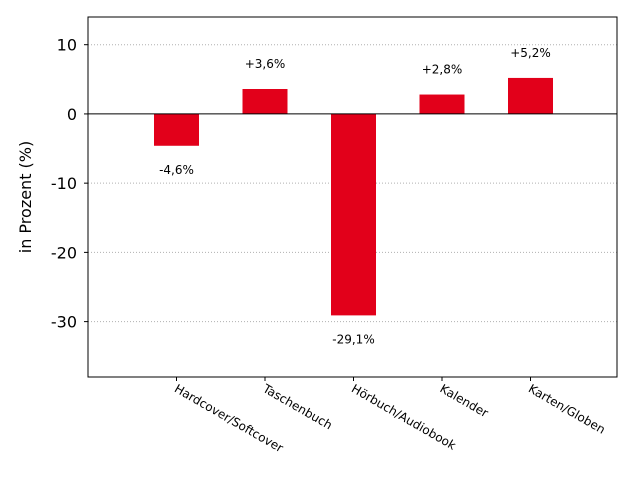 The width and height of the screenshot is (640, 480). What do you see at coordinates (25, 197) in the screenshot?
I see `y-axis-title: in Prozent (%)` at bounding box center [25, 197].